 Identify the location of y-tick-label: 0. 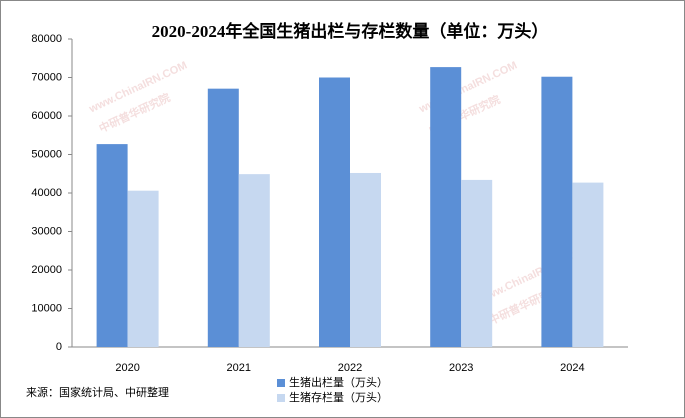
(59, 347).